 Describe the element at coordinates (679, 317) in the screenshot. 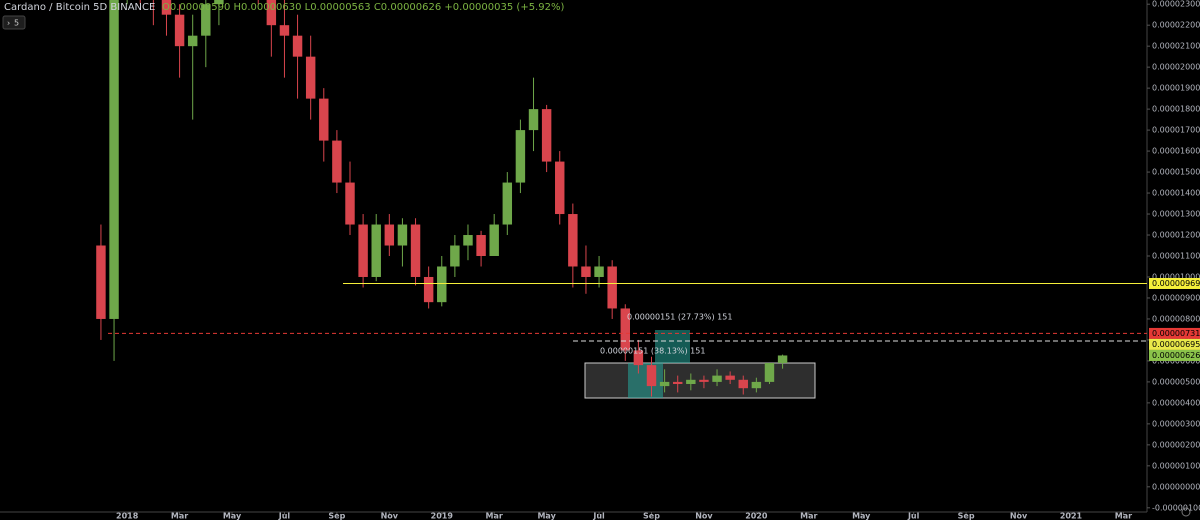

I see `measure-label: 0.00000151 (27.73%) 151` at that location.